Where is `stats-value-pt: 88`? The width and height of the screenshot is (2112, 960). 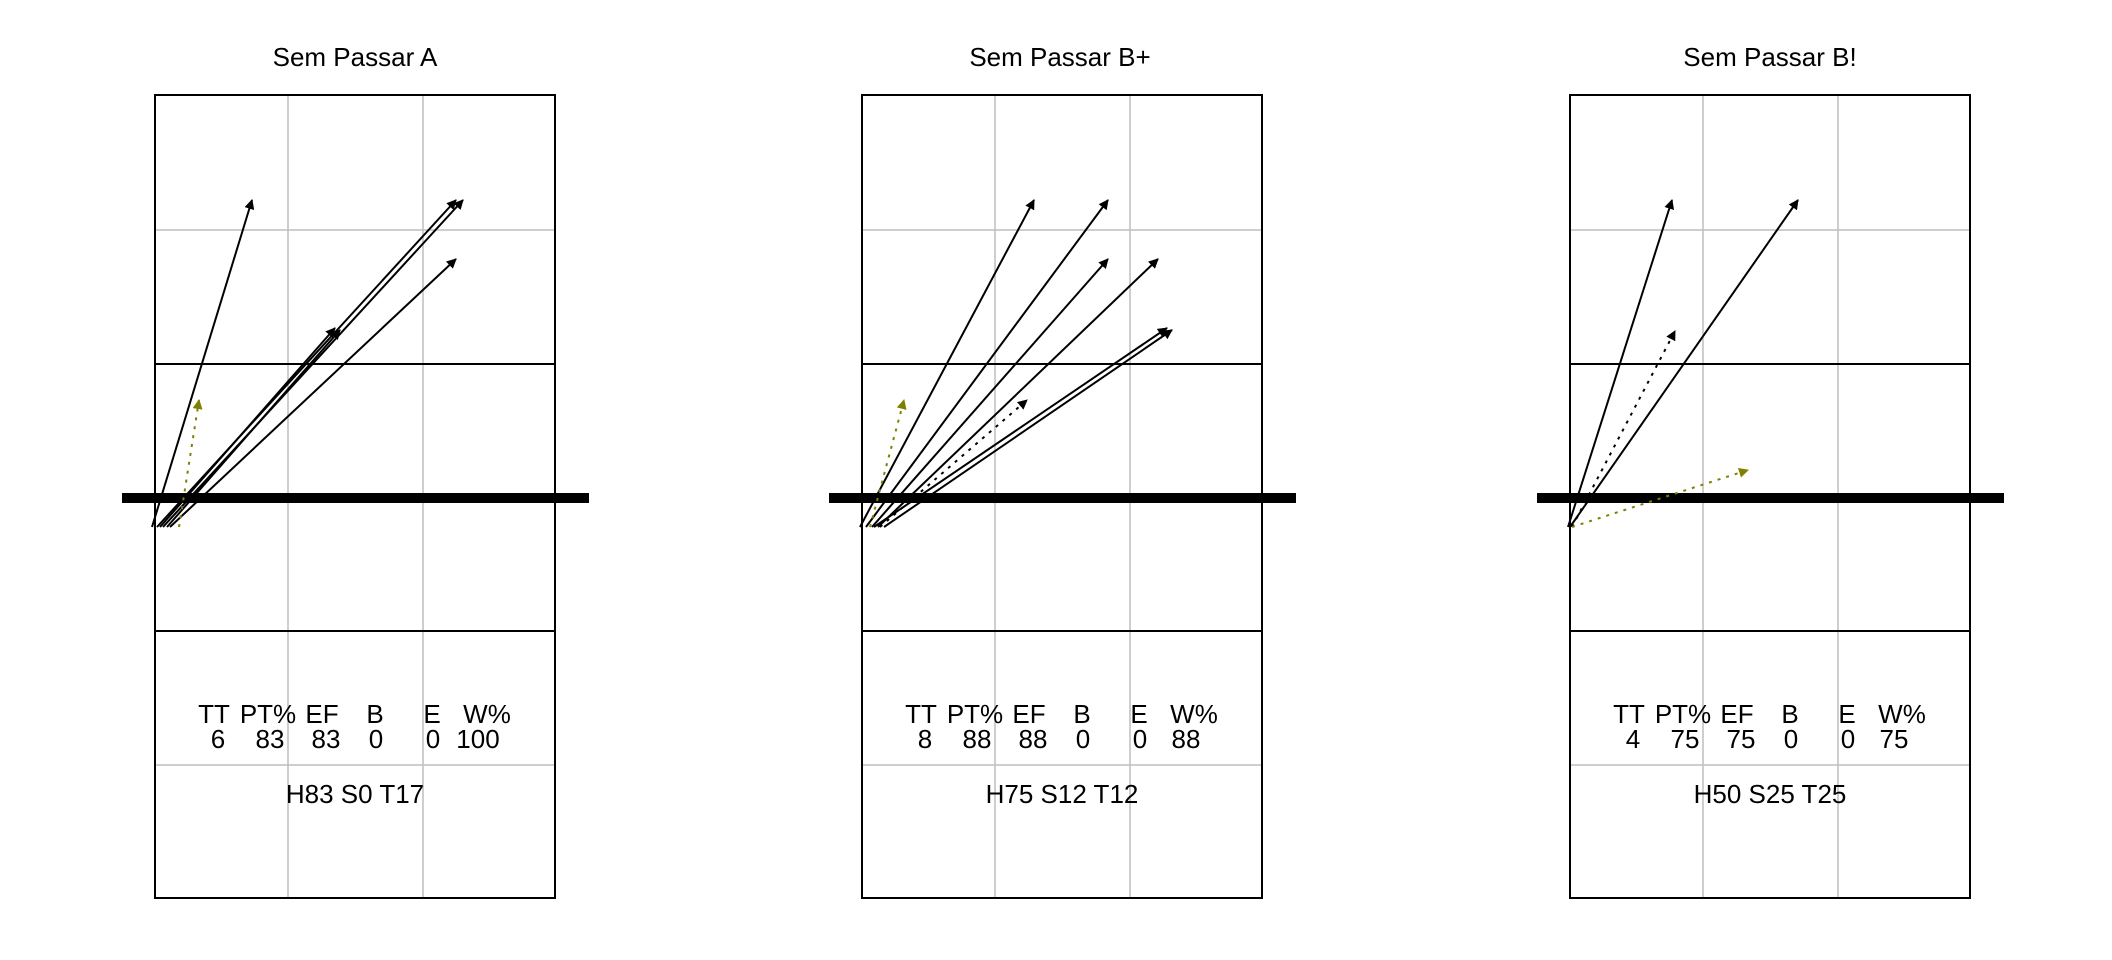
stats-value-pt: 88 is located at coordinates (977, 739).